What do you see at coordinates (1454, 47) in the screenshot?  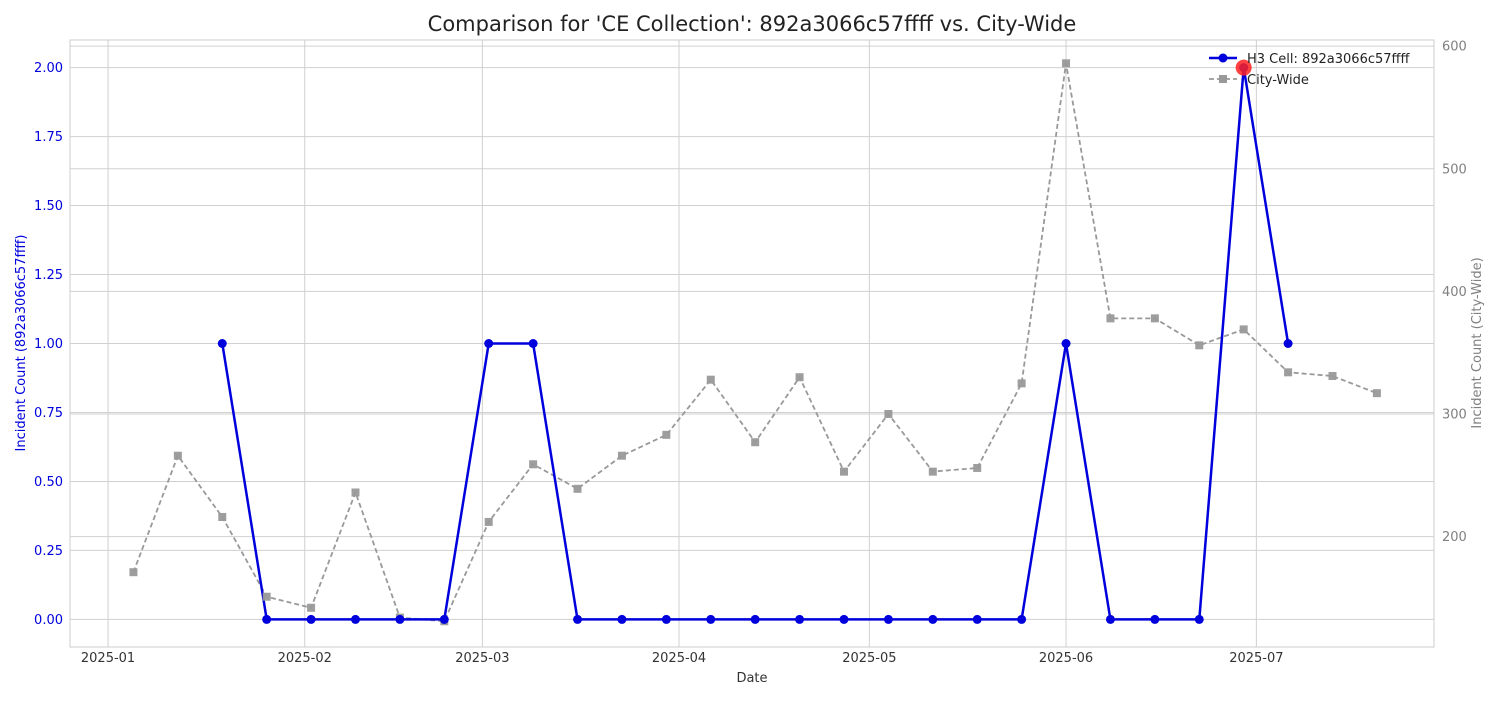 I see `y-right-tick-label: 600` at bounding box center [1454, 47].